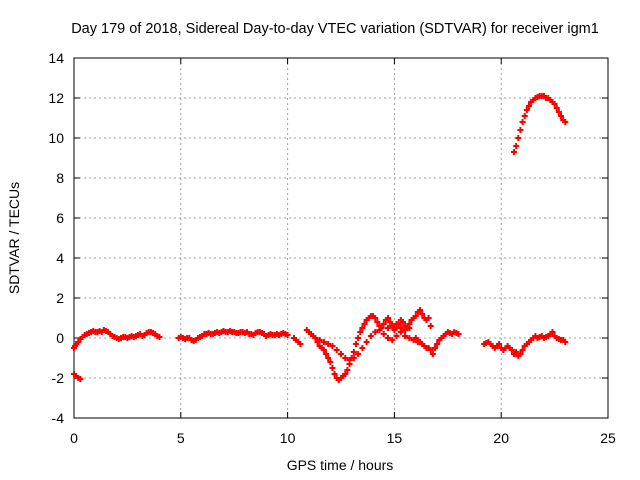 This screenshot has height=480, width=640. Describe the element at coordinates (56, 58) in the screenshot. I see `y-tick-label: 14` at that location.